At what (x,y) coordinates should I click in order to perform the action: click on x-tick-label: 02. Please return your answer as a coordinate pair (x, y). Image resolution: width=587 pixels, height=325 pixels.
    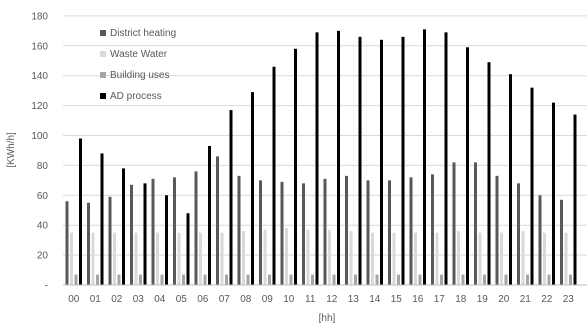
    Looking at the image, I should click on (117, 299).